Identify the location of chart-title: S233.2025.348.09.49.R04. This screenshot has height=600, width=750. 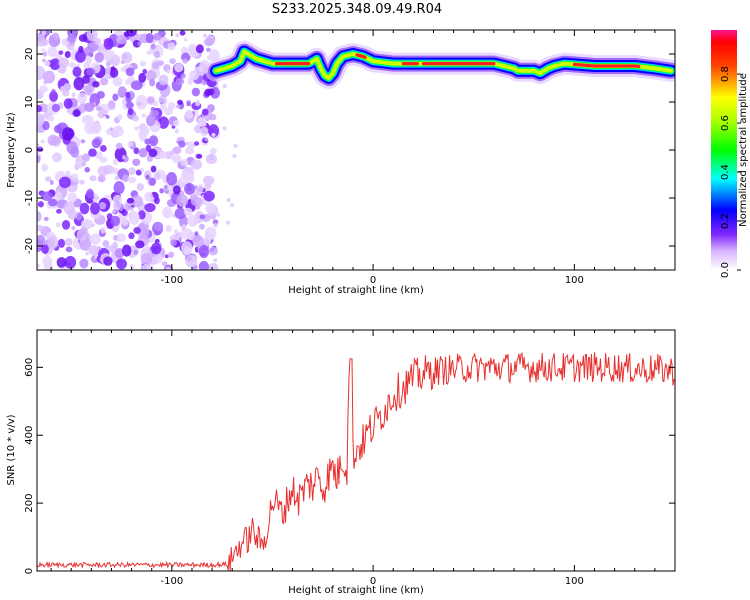
(357, 9).